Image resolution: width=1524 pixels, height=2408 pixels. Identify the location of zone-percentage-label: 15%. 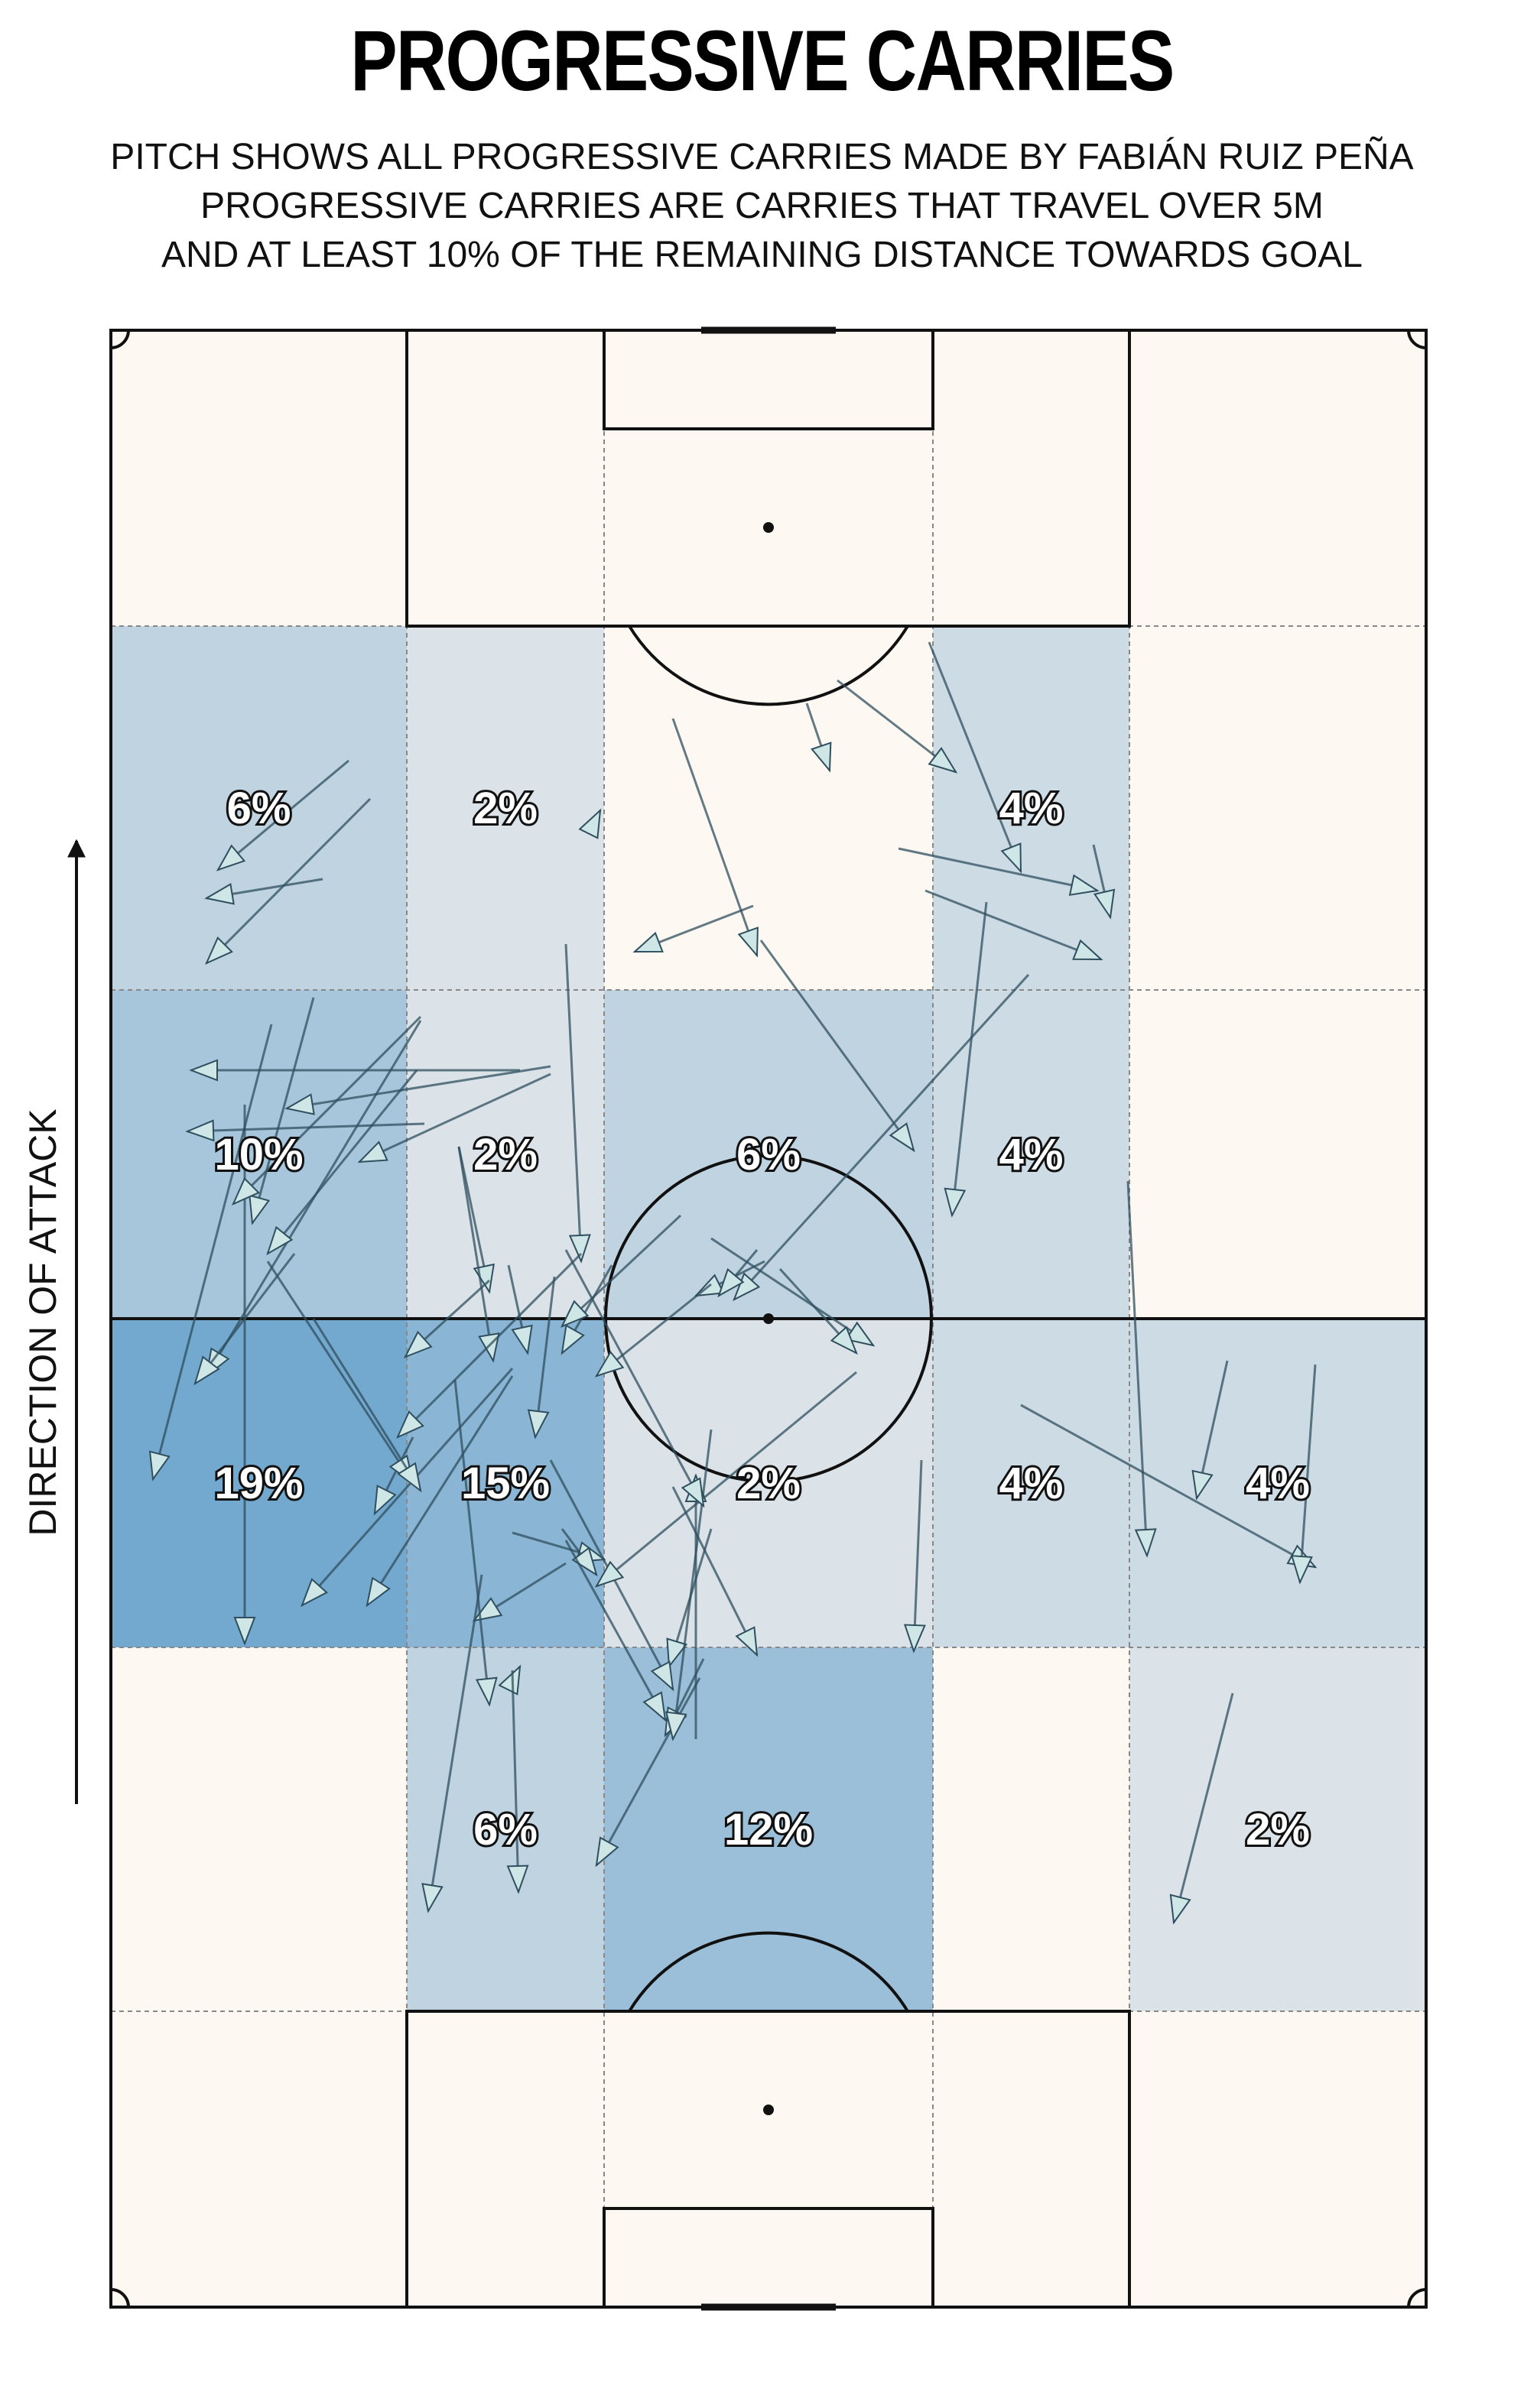
(505, 1484).